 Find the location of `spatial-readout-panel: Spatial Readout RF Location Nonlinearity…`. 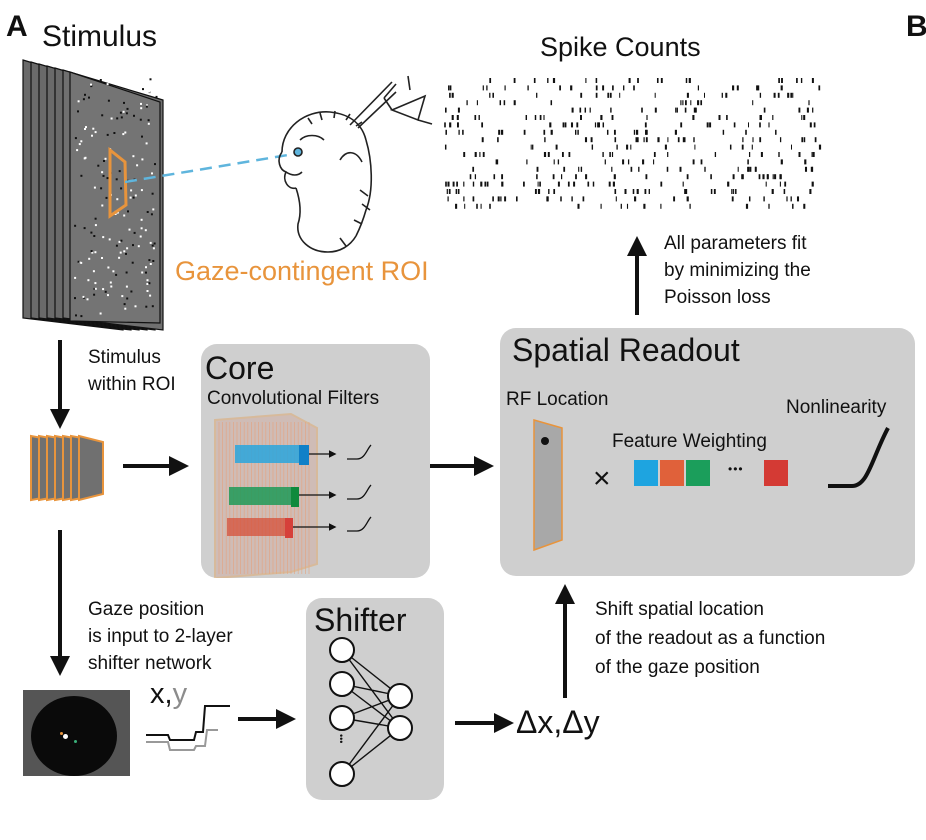

spatial-readout-panel: Spatial Readout RF Location Nonlinearity… is located at coordinates (707, 452).